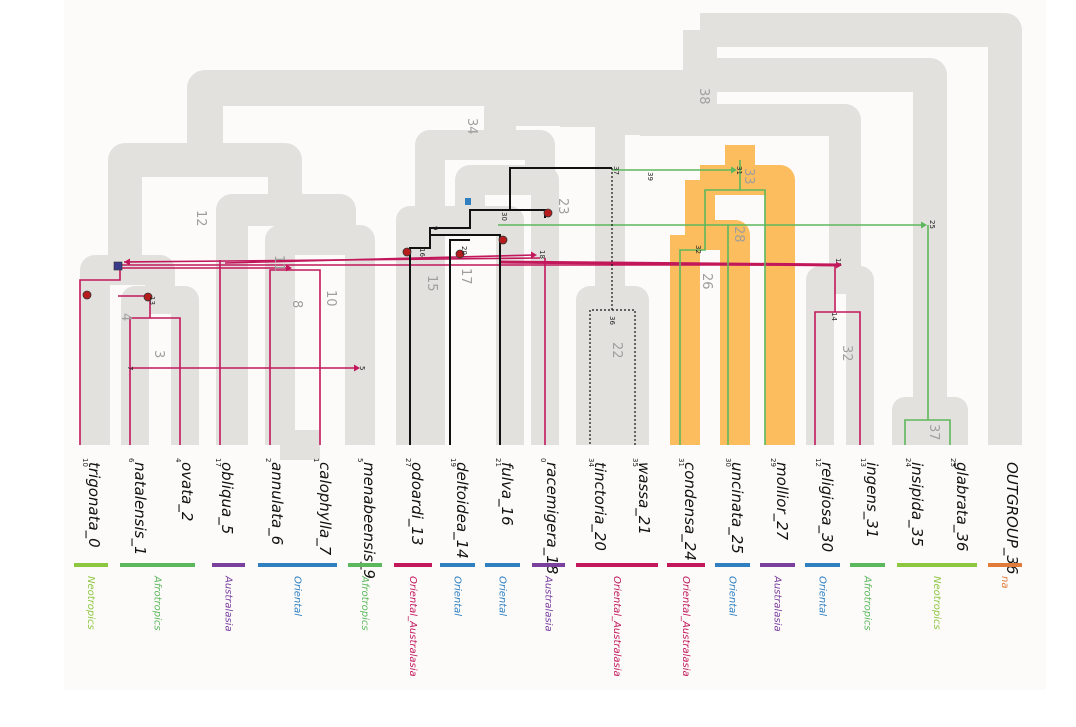 The height and width of the screenshot is (727, 1076). What do you see at coordinates (591, 462) in the screenshot?
I see `tip-number: 34` at bounding box center [591, 462].